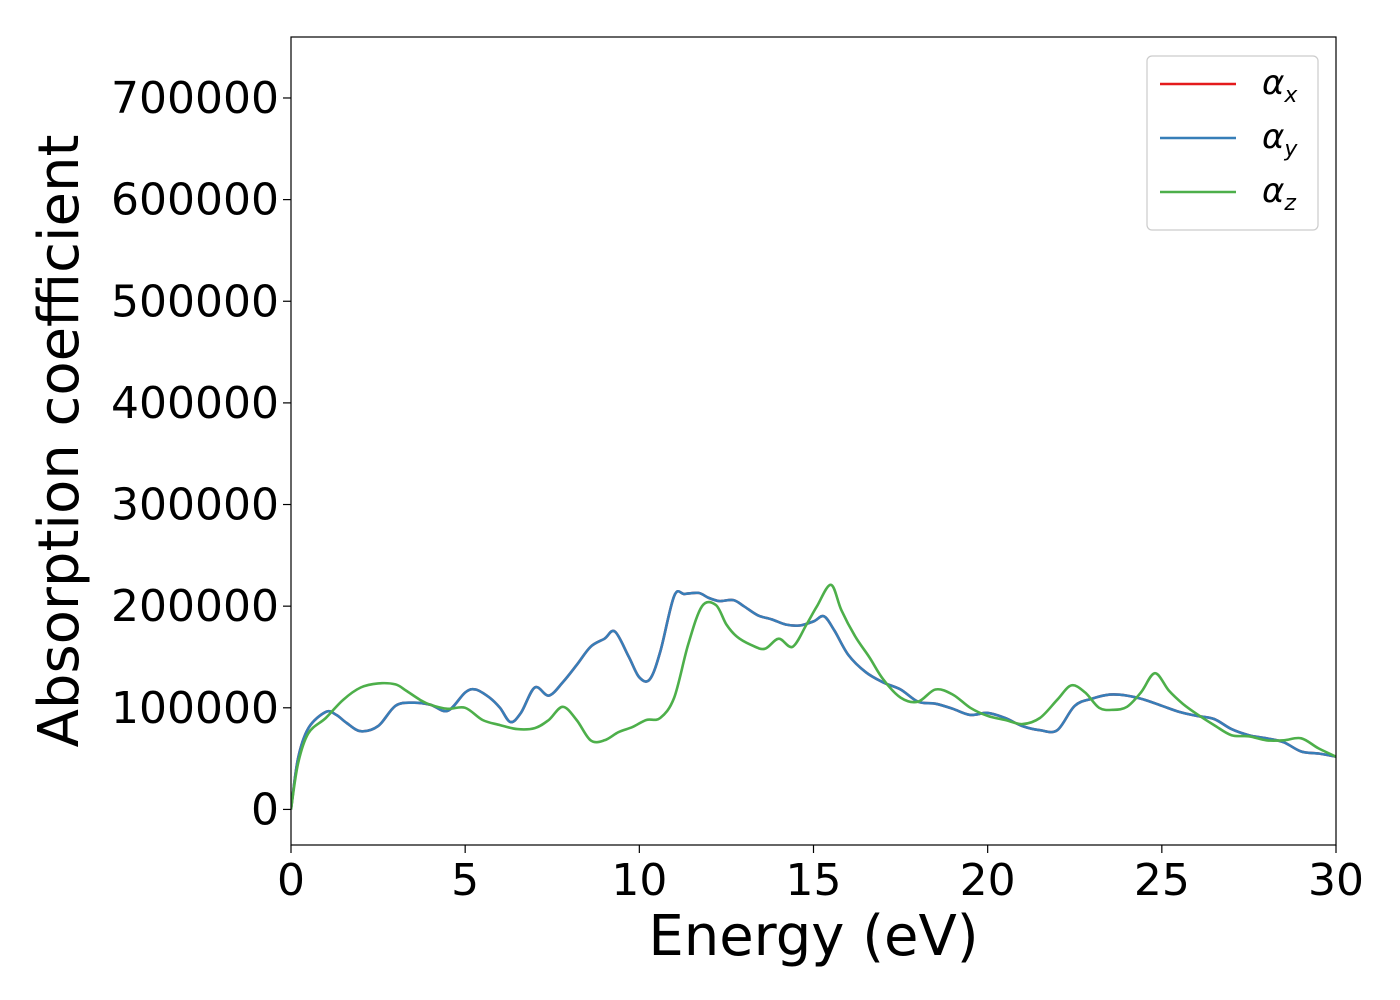 This screenshot has width=1400, height=1000. Describe the element at coordinates (291, 880) in the screenshot. I see `x-tick-label: 0` at that location.